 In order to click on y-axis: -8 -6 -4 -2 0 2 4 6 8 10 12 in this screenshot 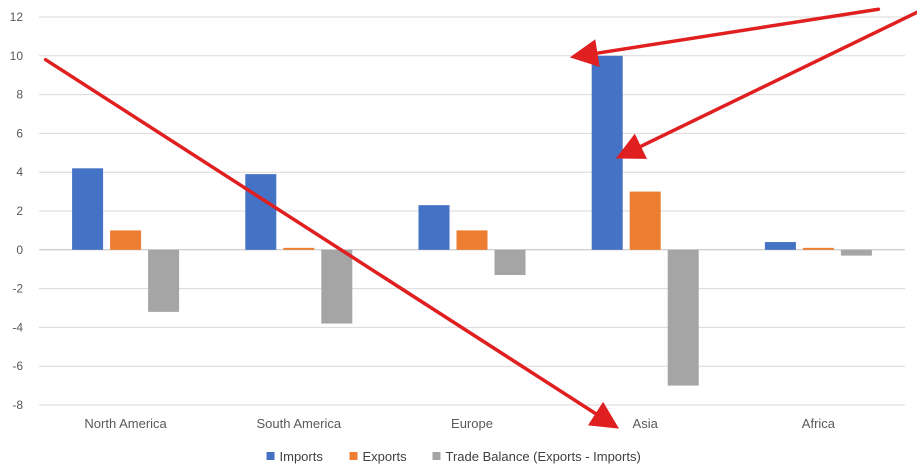, I will do `click(17, 211)`.